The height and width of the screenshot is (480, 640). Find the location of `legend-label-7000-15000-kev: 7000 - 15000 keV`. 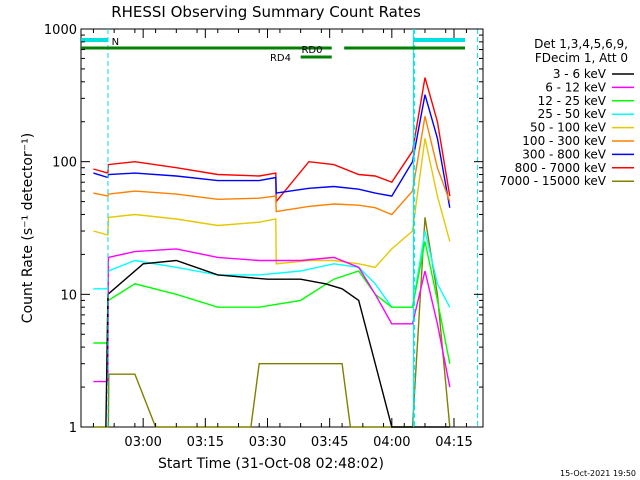

legend-label-7000-15000-kev: 7000 - 15000 keV is located at coordinates (552, 181).